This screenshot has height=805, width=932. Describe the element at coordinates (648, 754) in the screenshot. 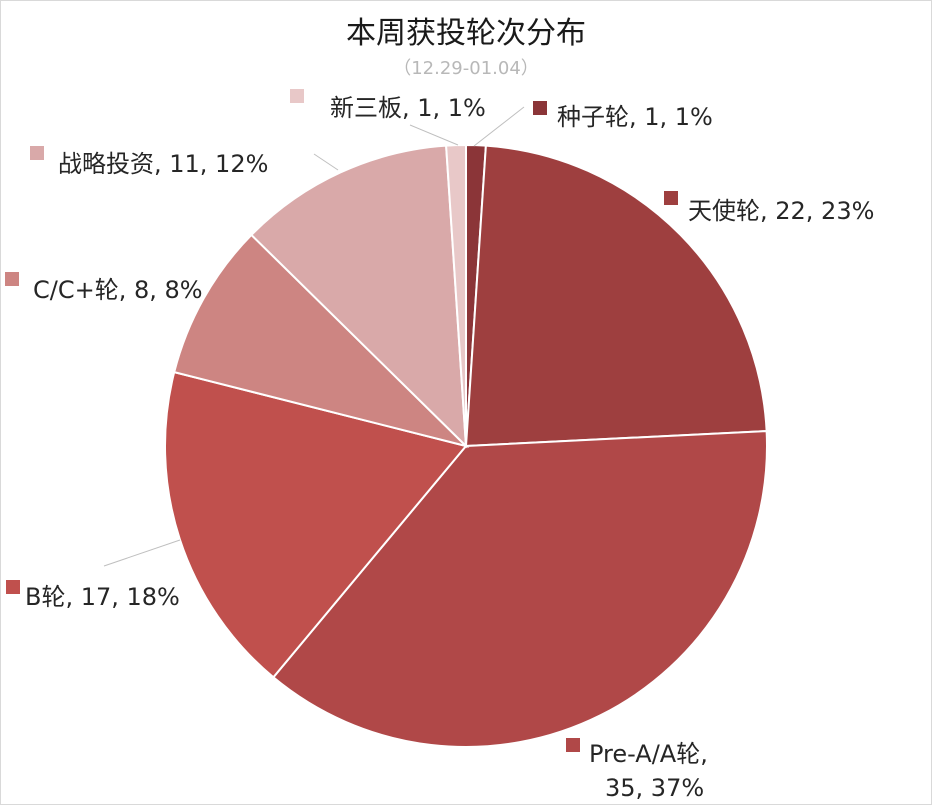

I see `data-label: Pre-A/A轮,` at that location.